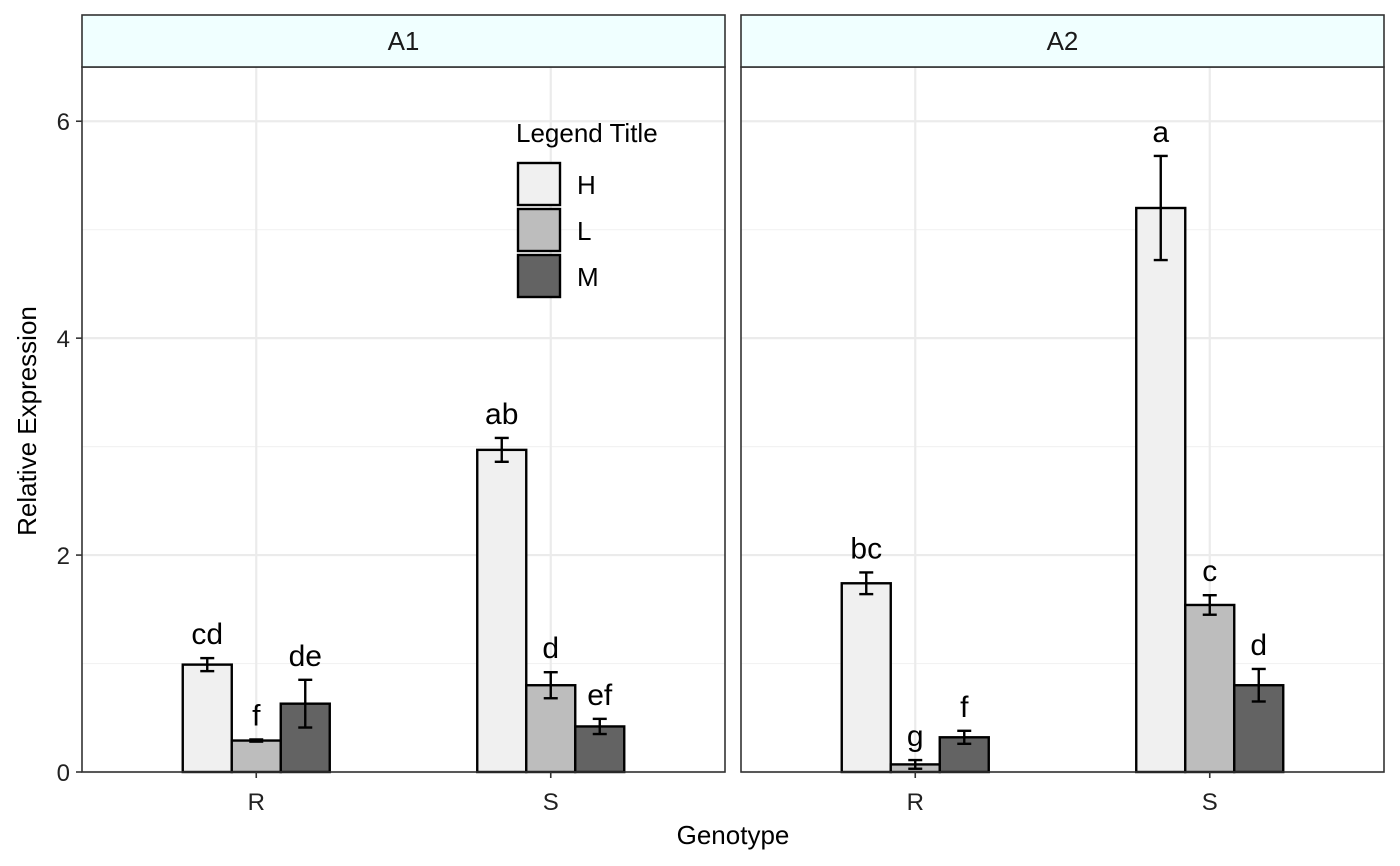  I want to click on legend-title: Legend Title, so click(587, 133).